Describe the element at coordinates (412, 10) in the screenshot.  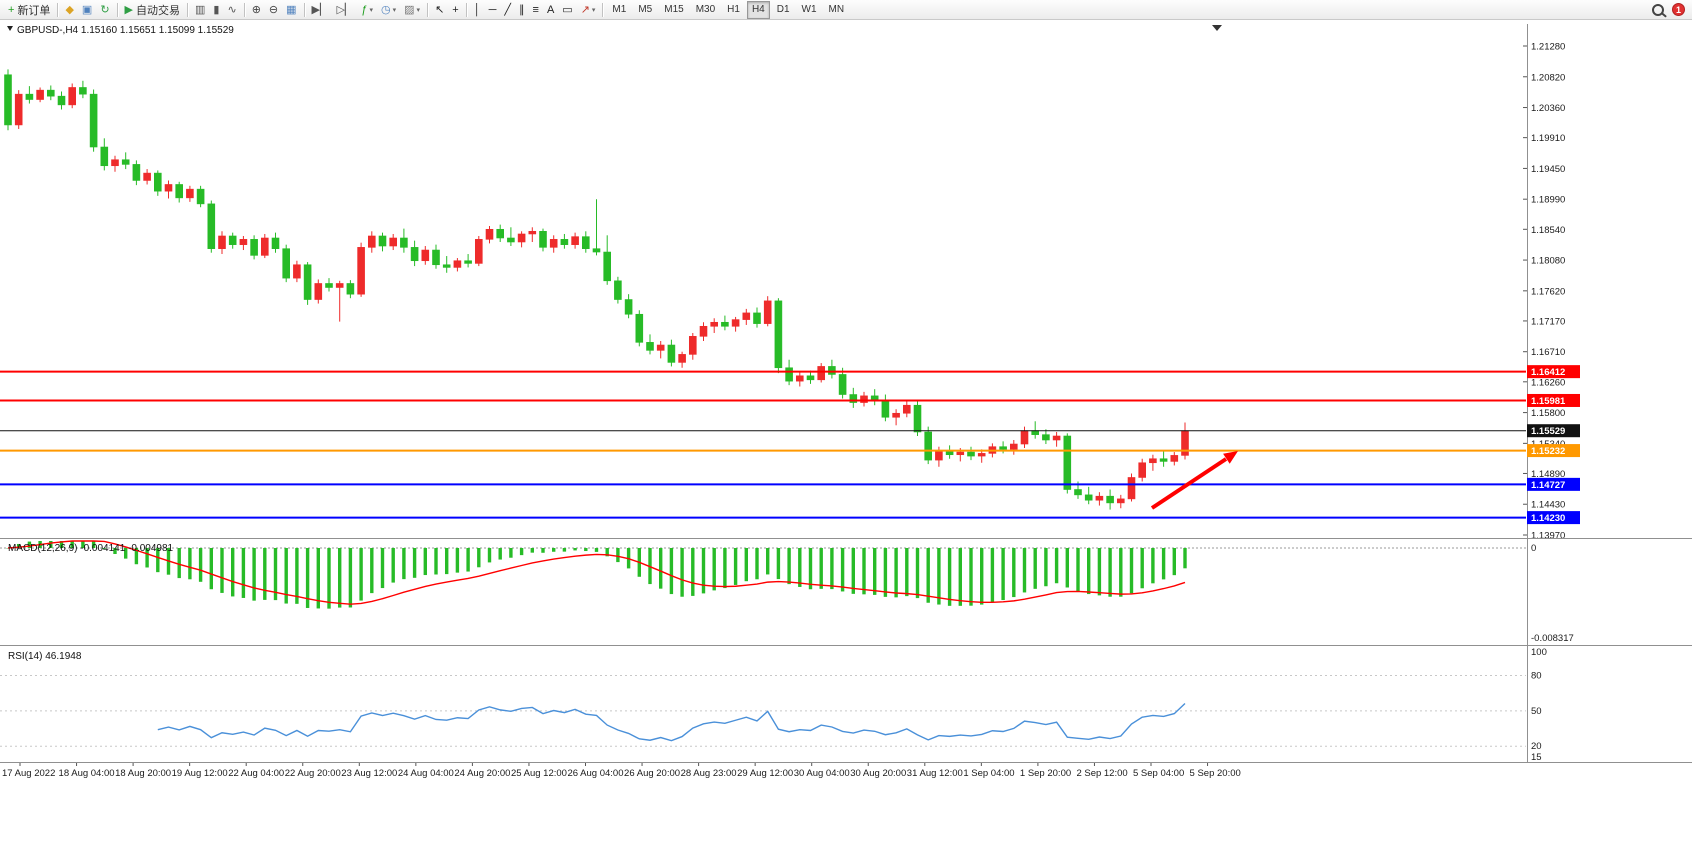
I see `templates-icon: ▨ ▾` at that location.